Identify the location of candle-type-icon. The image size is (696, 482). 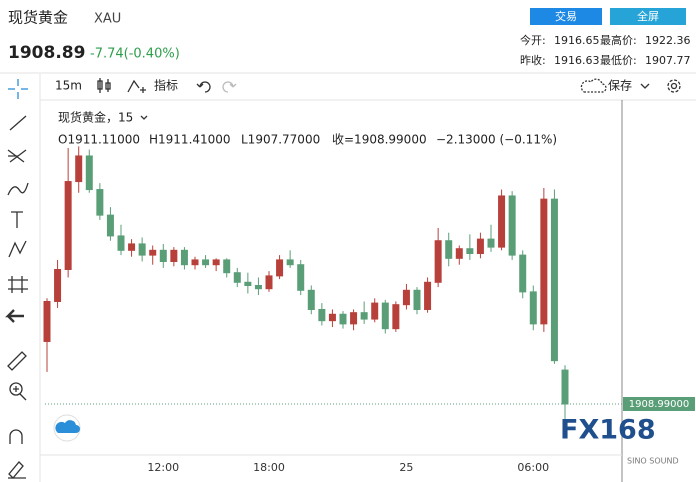
(104, 85).